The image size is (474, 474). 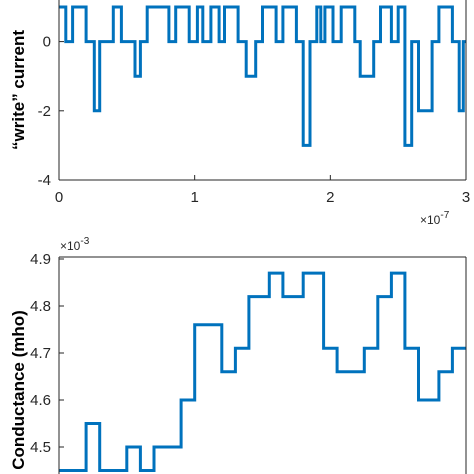 What do you see at coordinates (59, 197) in the screenshot?
I see `top-x-tick-label-0: 0` at bounding box center [59, 197].